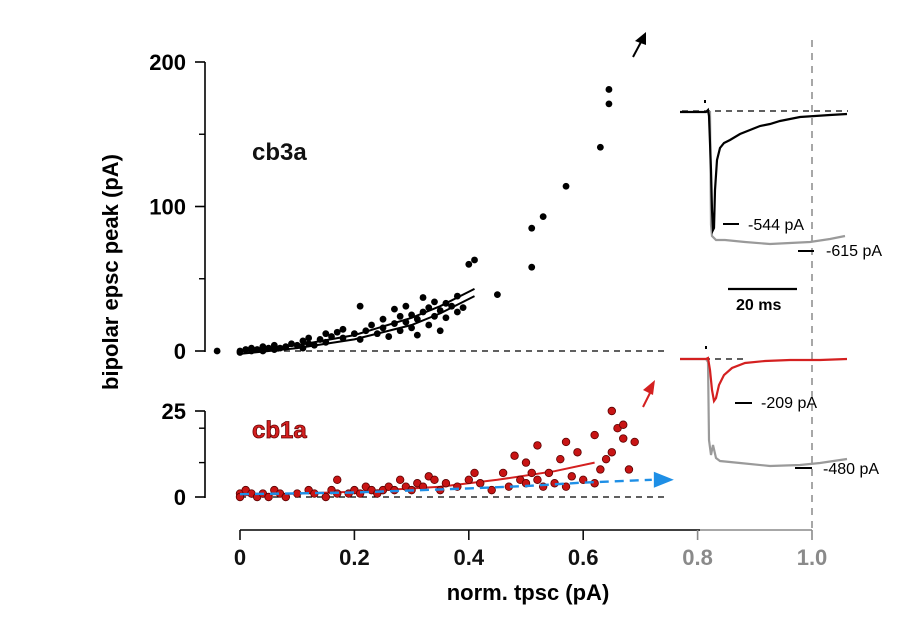  I want to click on blue-dashed-path, so click(445, 487).